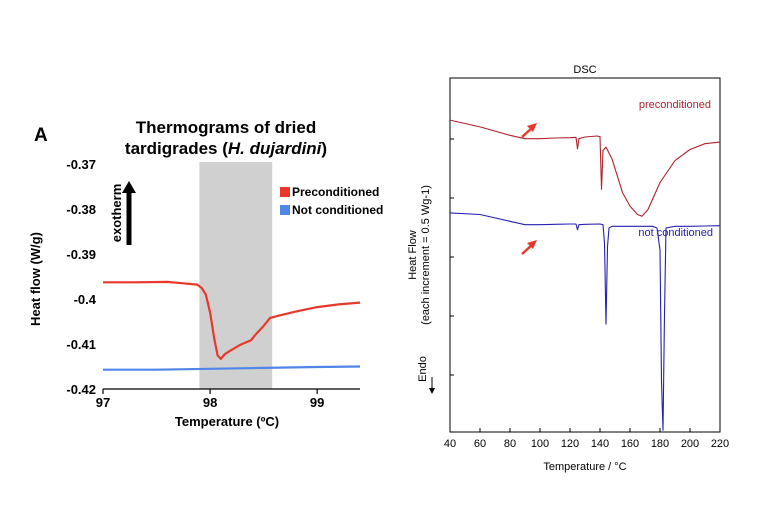 The height and width of the screenshot is (508, 757). I want to click on left-y-tick-label: -0.37, so click(81, 164).